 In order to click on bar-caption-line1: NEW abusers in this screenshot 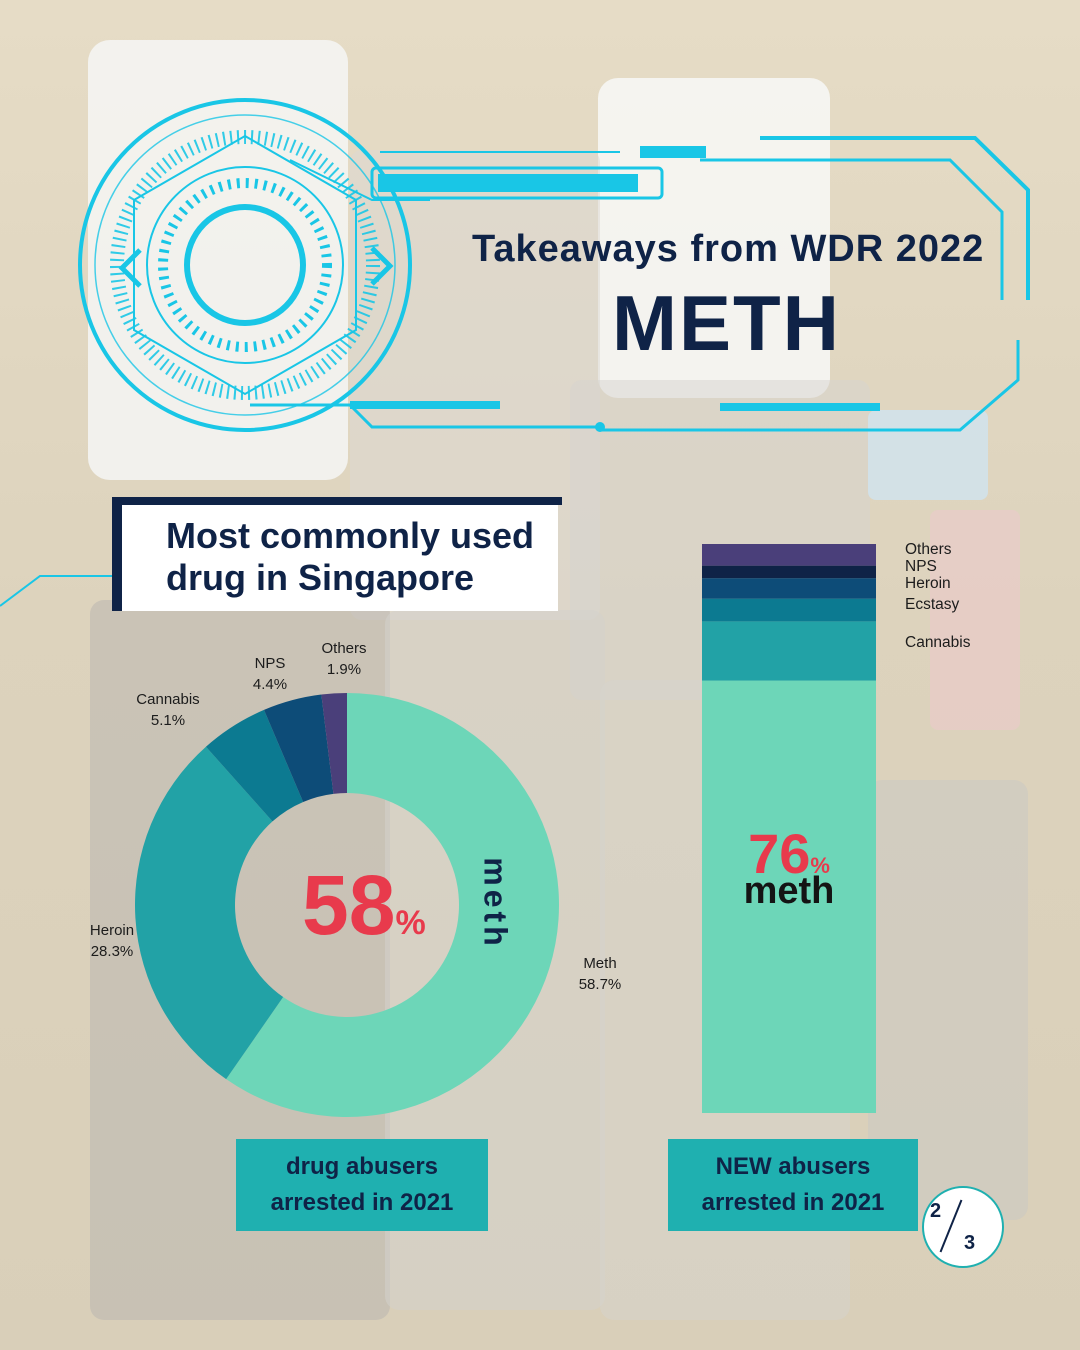, I will do `click(793, 1166)`.